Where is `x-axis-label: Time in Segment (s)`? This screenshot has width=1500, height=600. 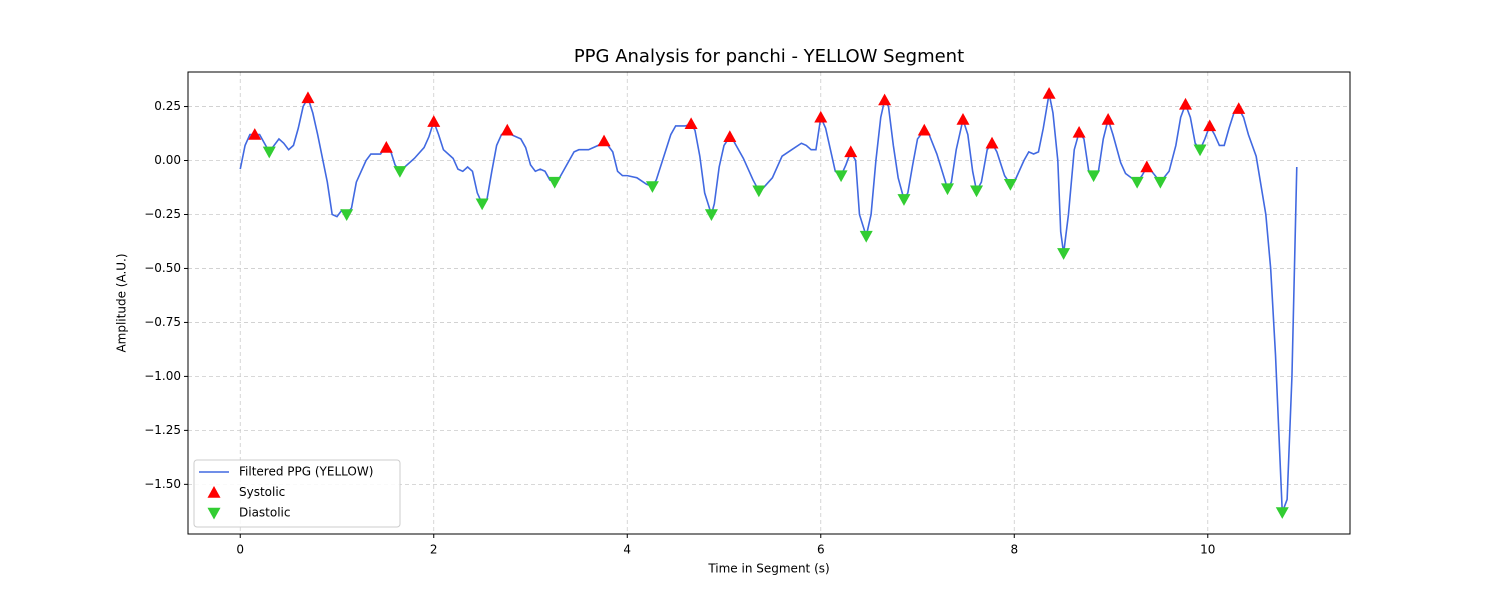
x-axis-label: Time in Segment (s) is located at coordinates (768, 569).